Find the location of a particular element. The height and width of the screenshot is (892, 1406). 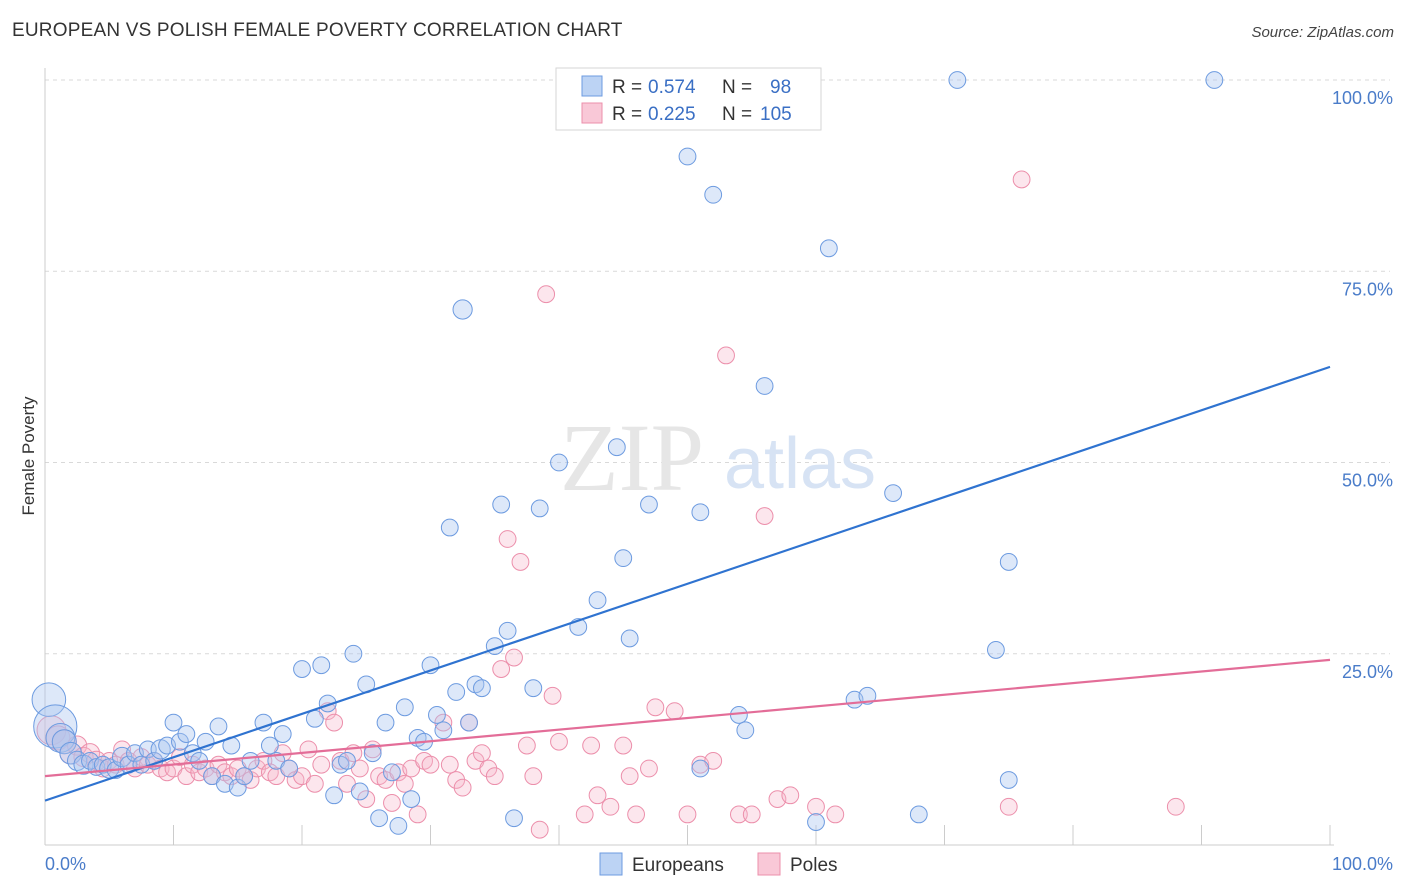

y-axis-label: Female Poverty is located at coordinates (28, 456).